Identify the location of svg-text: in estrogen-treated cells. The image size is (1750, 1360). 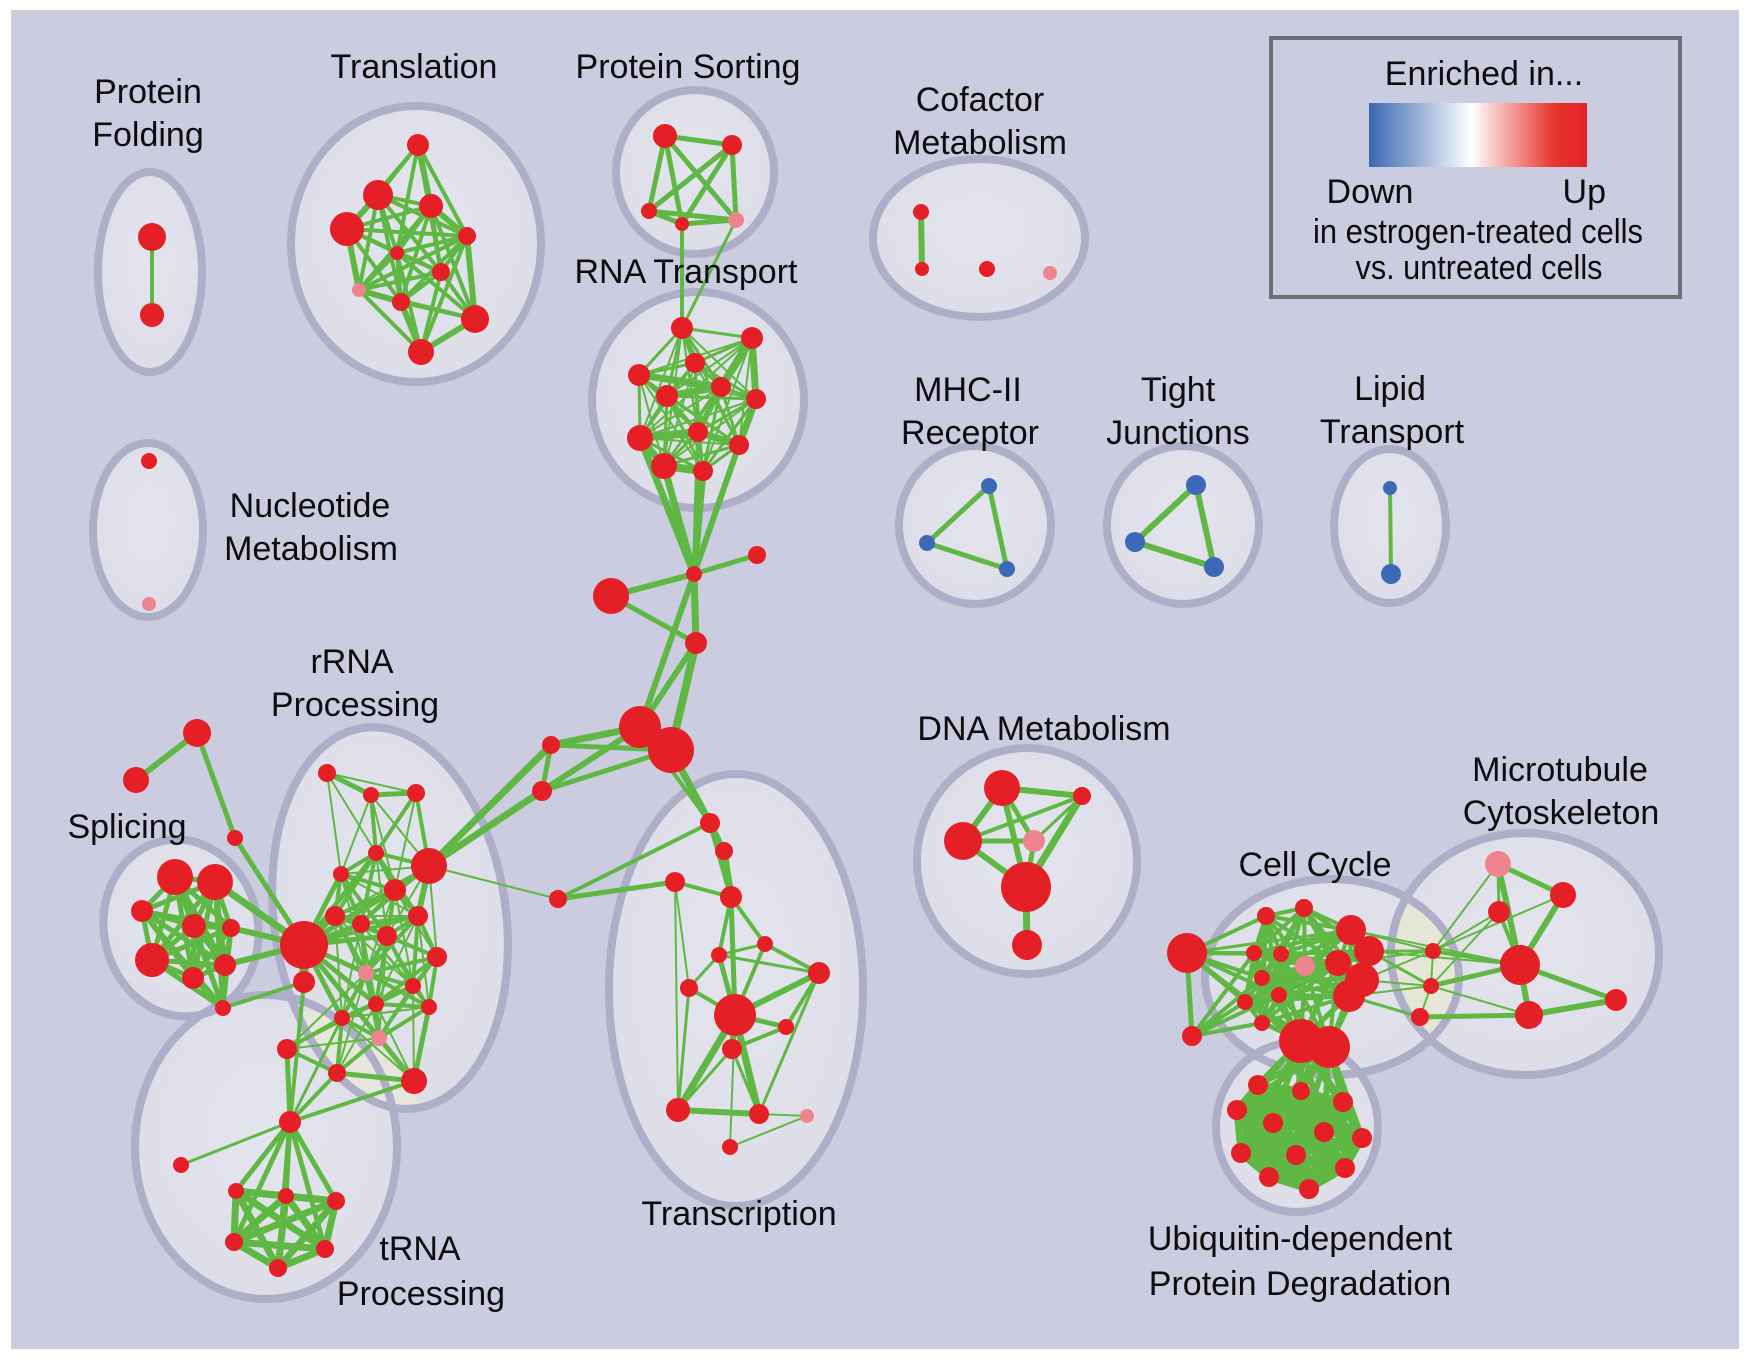
(1478, 232).